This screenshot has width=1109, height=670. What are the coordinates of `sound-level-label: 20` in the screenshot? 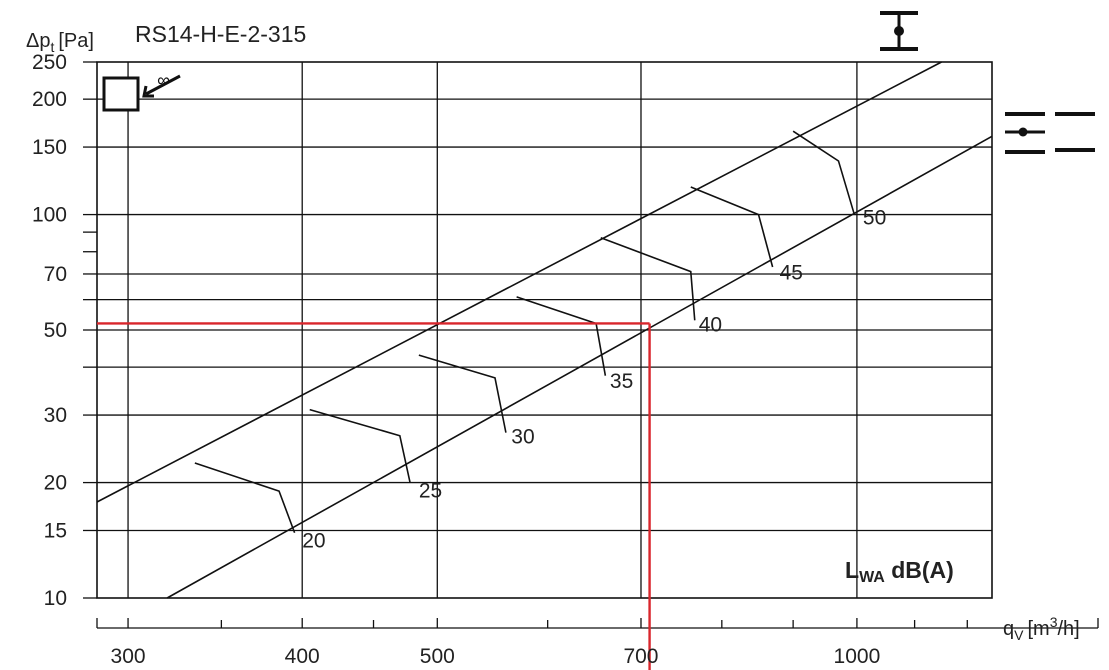 It's located at (313, 541).